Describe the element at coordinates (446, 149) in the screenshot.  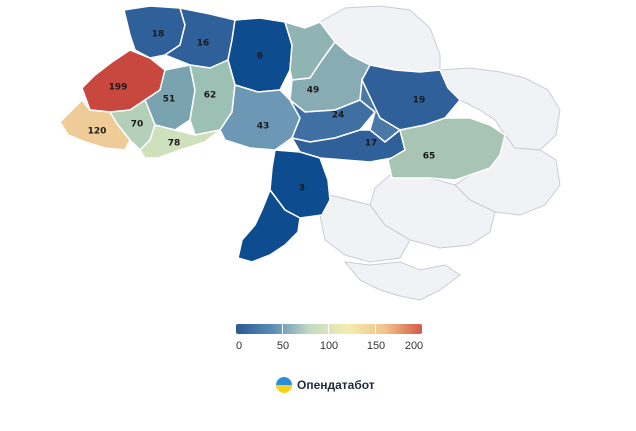
I see `region-dnipro` at that location.